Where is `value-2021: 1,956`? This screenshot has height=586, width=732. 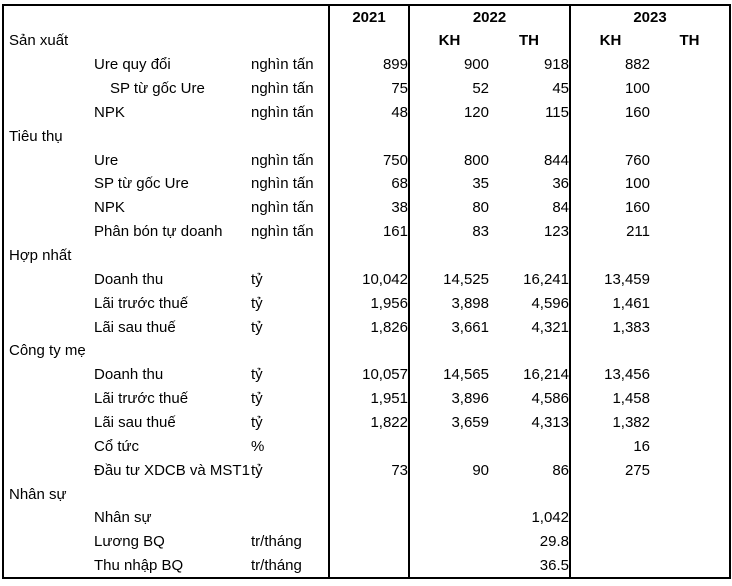 value-2021: 1,956 is located at coordinates (369, 303).